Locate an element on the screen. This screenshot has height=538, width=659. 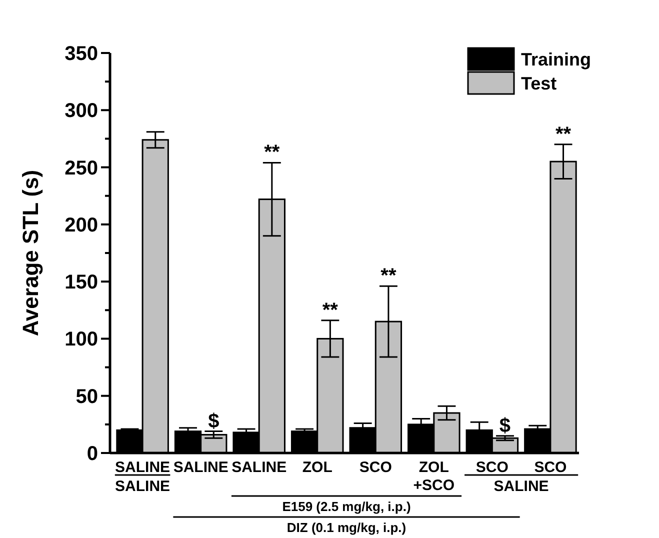
x-tick-label: ZOL is located at coordinates (317, 467).